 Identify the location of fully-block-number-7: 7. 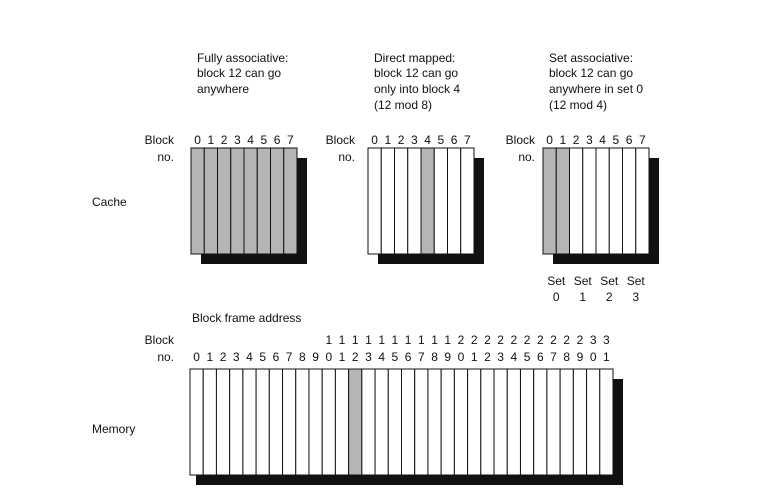
(290, 140).